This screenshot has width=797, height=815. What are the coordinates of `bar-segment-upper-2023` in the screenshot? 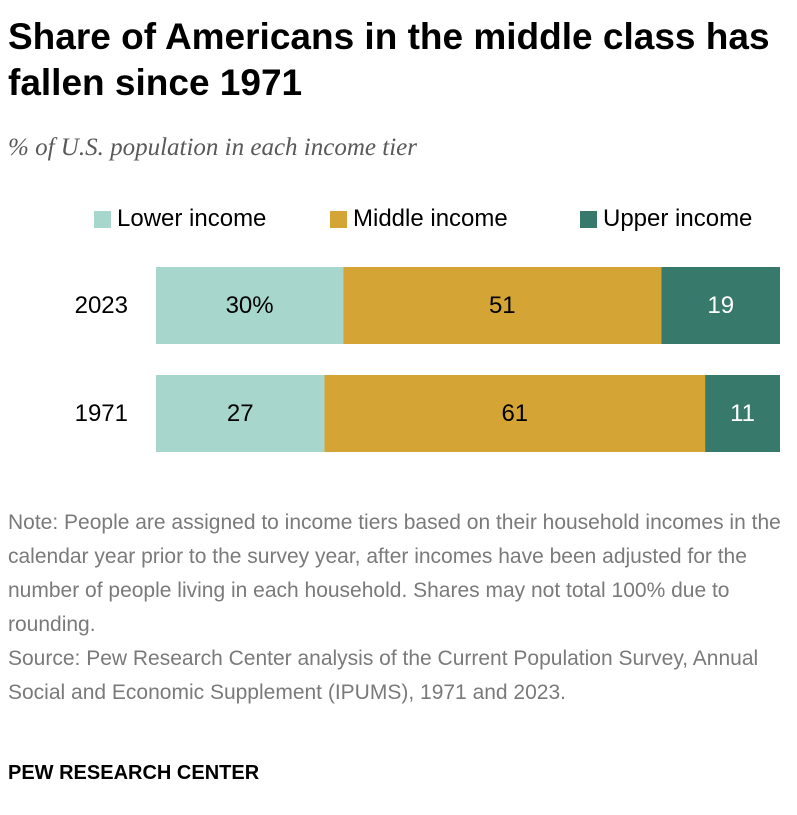 It's located at (720, 305).